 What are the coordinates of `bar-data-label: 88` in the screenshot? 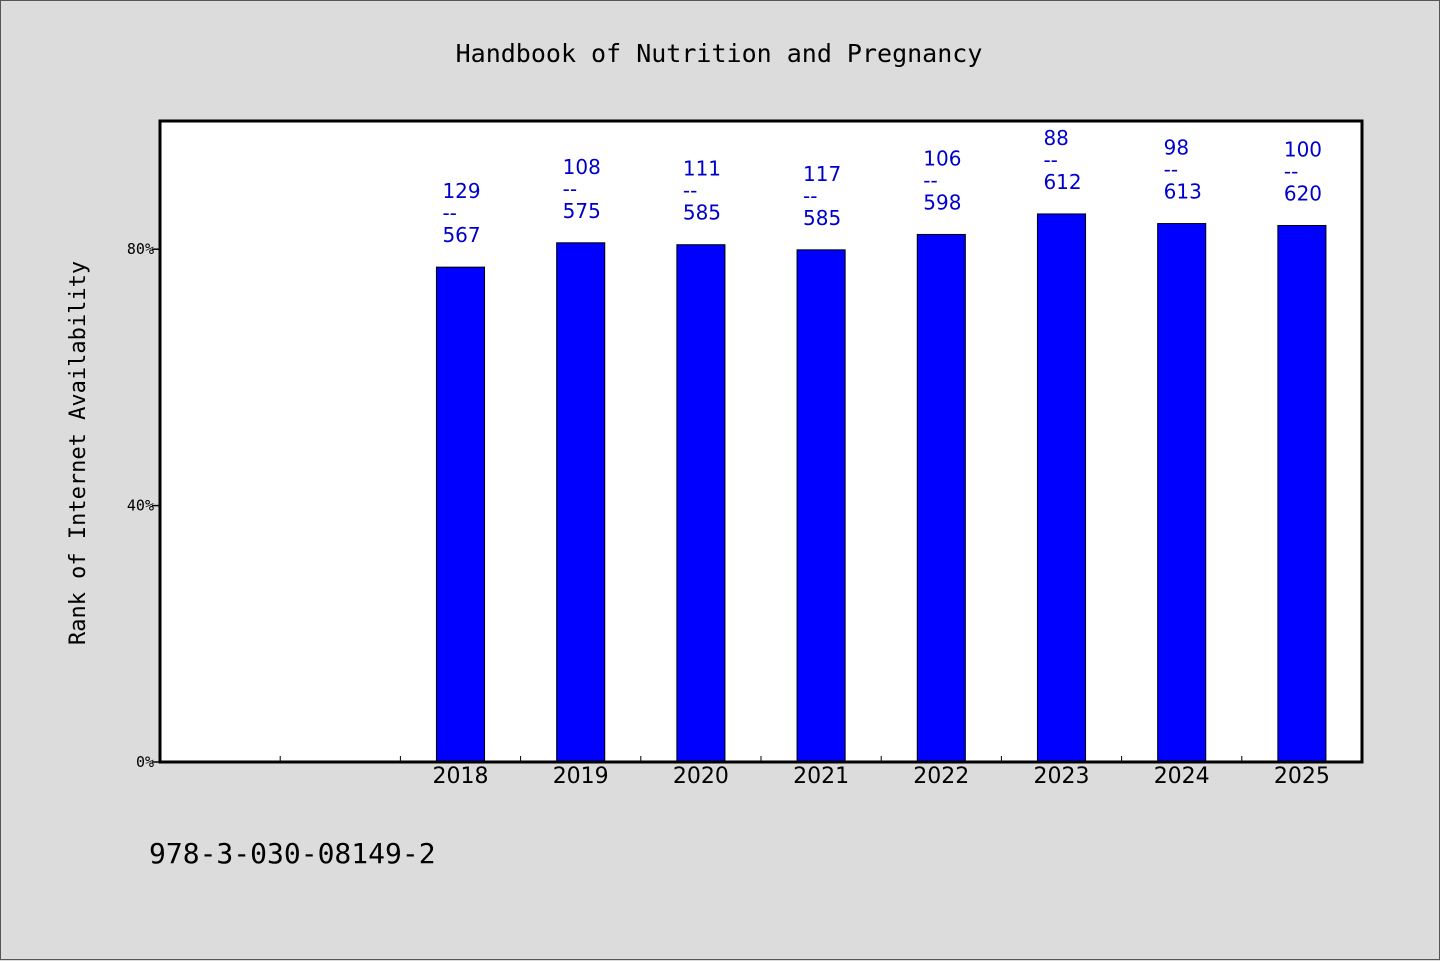 It's located at (1055, 138).